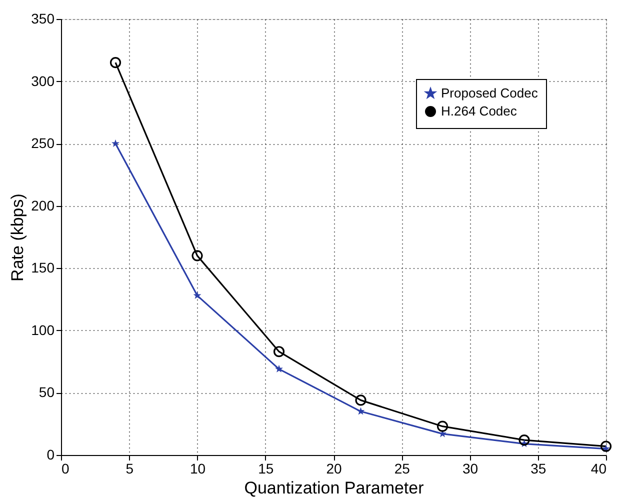 This screenshot has width=628, height=502. Describe the element at coordinates (402, 468) in the screenshot. I see `x-tick-label: 25` at that location.